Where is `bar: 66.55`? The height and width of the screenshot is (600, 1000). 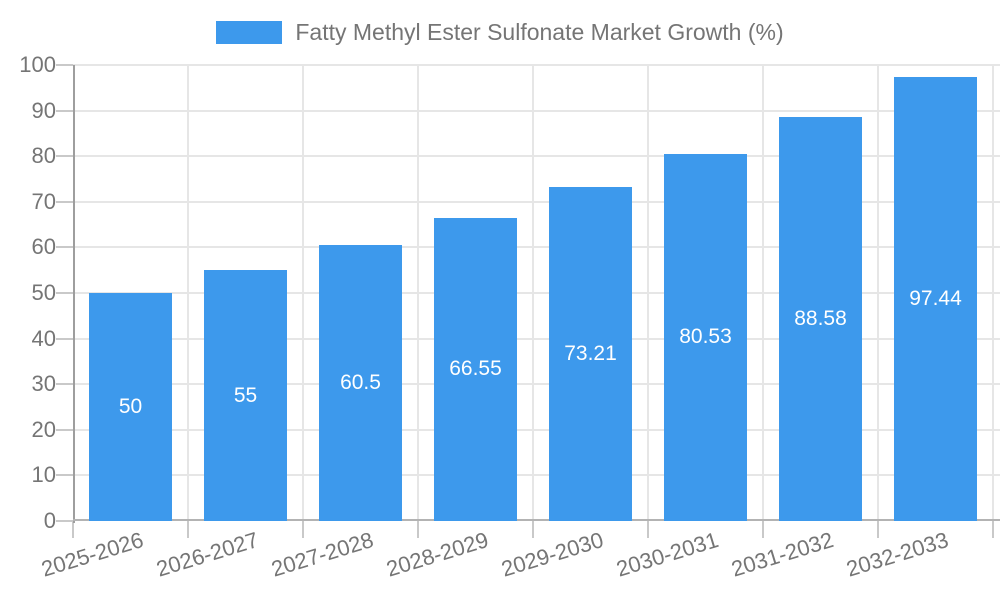
bar: 66.55 is located at coordinates (475, 369).